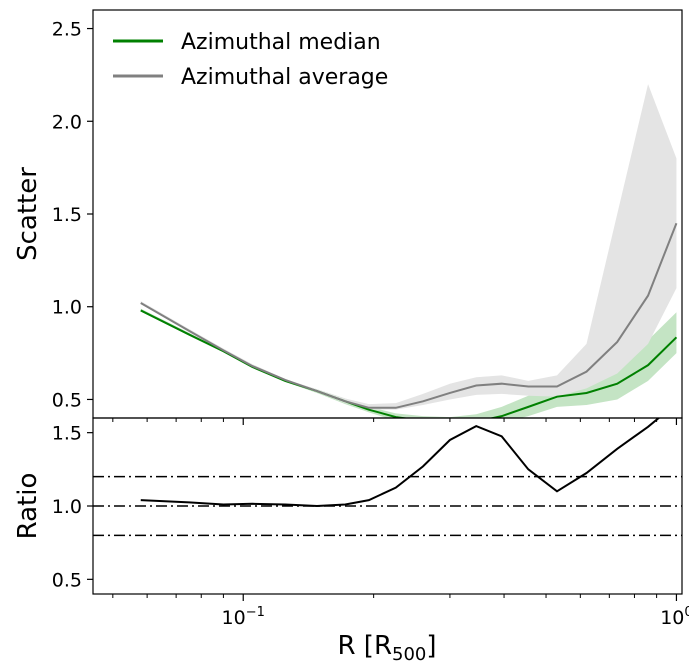  Describe the element at coordinates (395, 421) in the screenshot. I see `scatter-x-ticks` at that location.